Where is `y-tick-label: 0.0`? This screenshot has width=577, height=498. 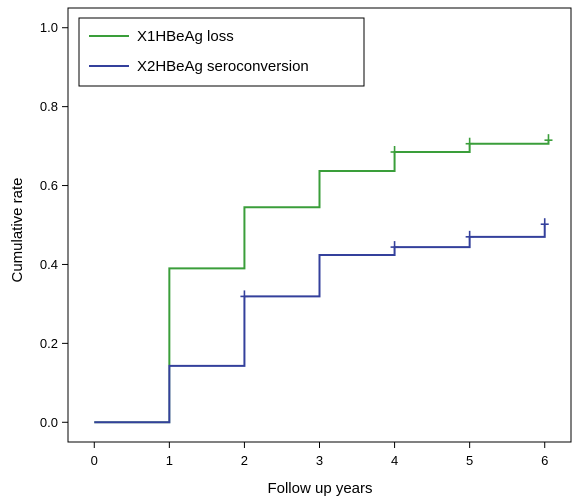 y-tick-label: 0.0 is located at coordinates (49, 422).